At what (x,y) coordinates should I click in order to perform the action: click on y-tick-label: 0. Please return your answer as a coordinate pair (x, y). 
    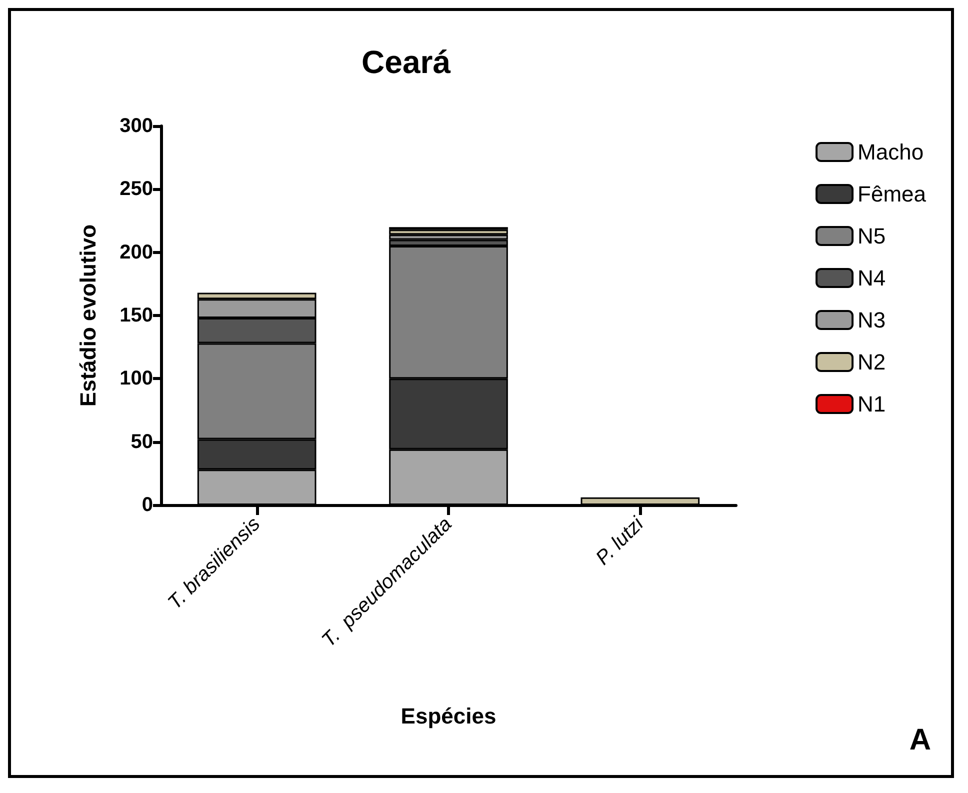
    Looking at the image, I should click on (147, 505).